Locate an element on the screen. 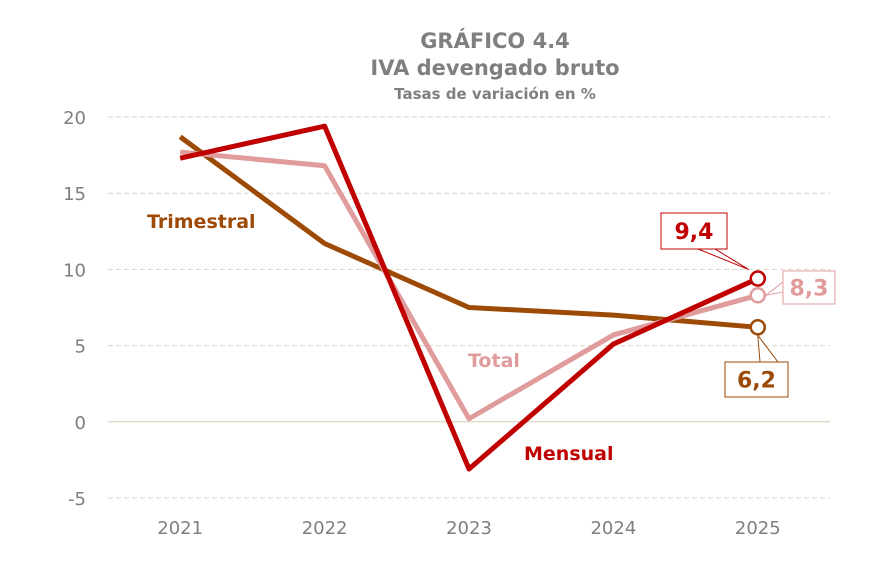  end-value-label-trimestral: 6,2 is located at coordinates (756, 381).